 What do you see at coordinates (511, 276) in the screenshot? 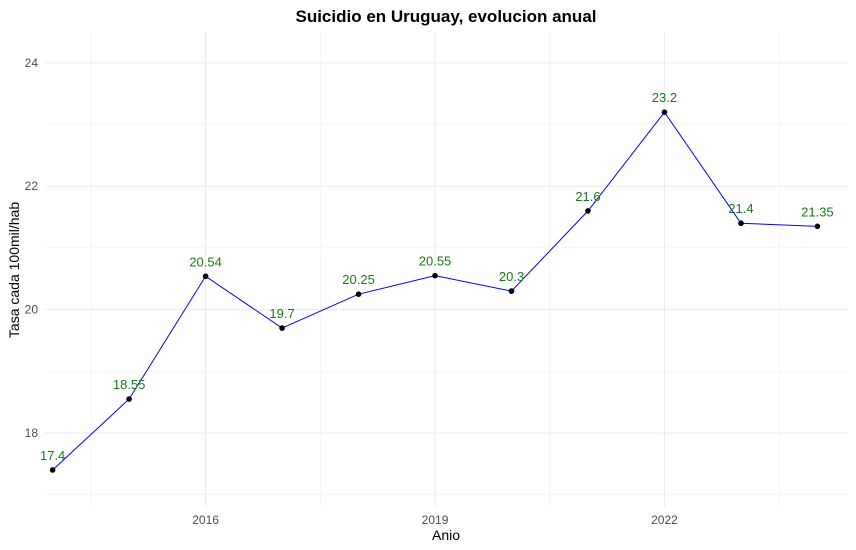
I see `data-label: 20.3` at bounding box center [511, 276].